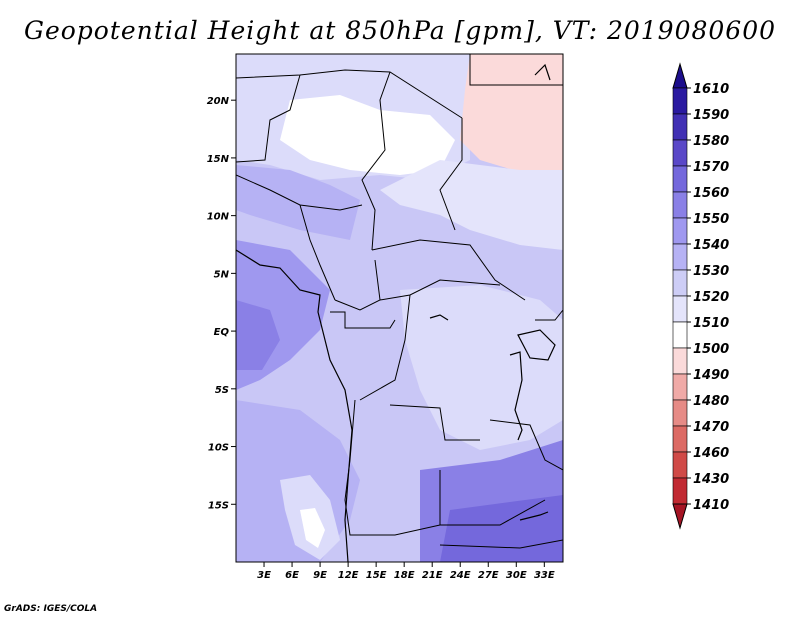 This screenshot has width=800, height=618. I want to click on lon-tick-label: 12E, so click(348, 575).